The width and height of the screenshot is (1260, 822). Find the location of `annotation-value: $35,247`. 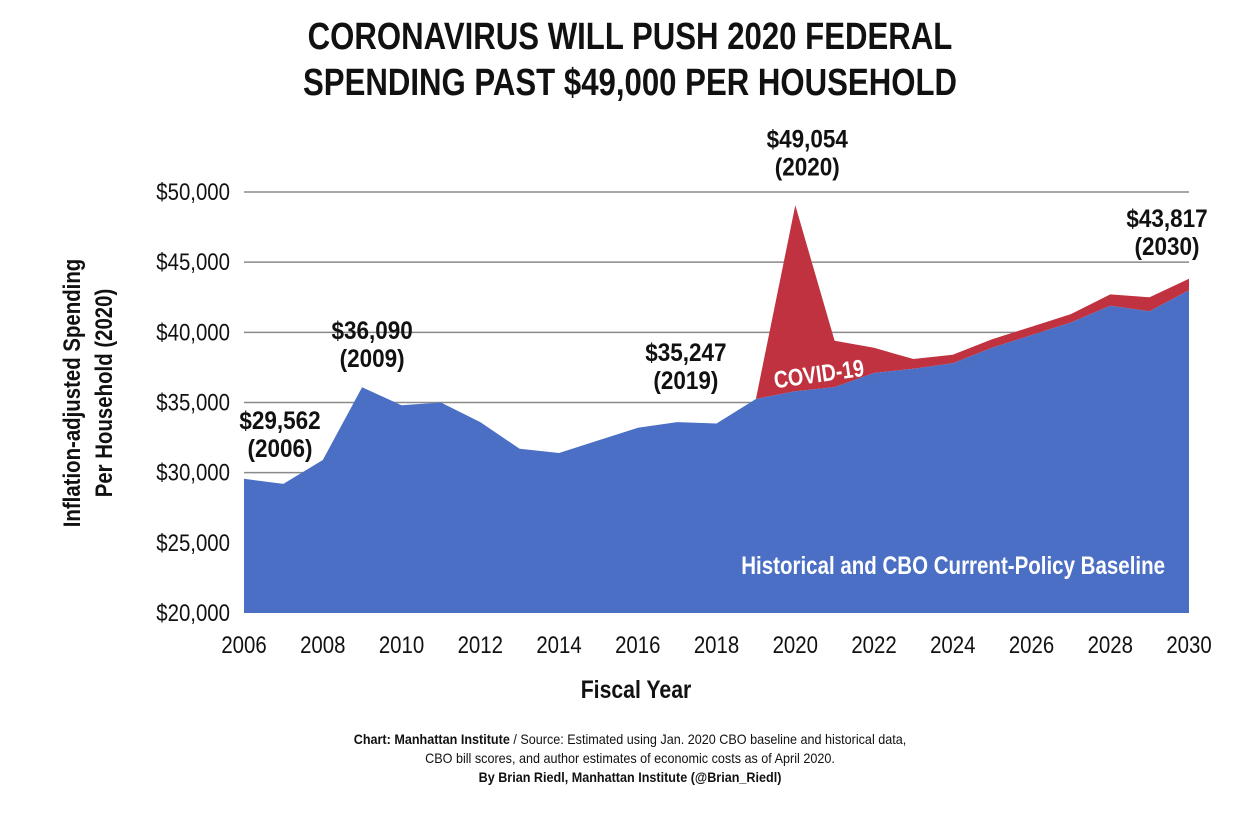

annotation-value: $35,247 is located at coordinates (685, 353).